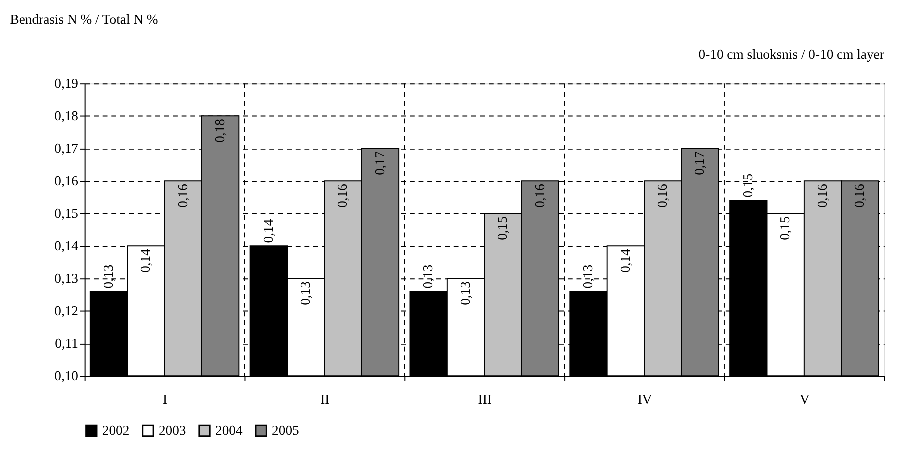 The height and width of the screenshot is (470, 900). Describe the element at coordinates (66, 214) in the screenshot. I see `y-tick-label: 0,15` at that location.